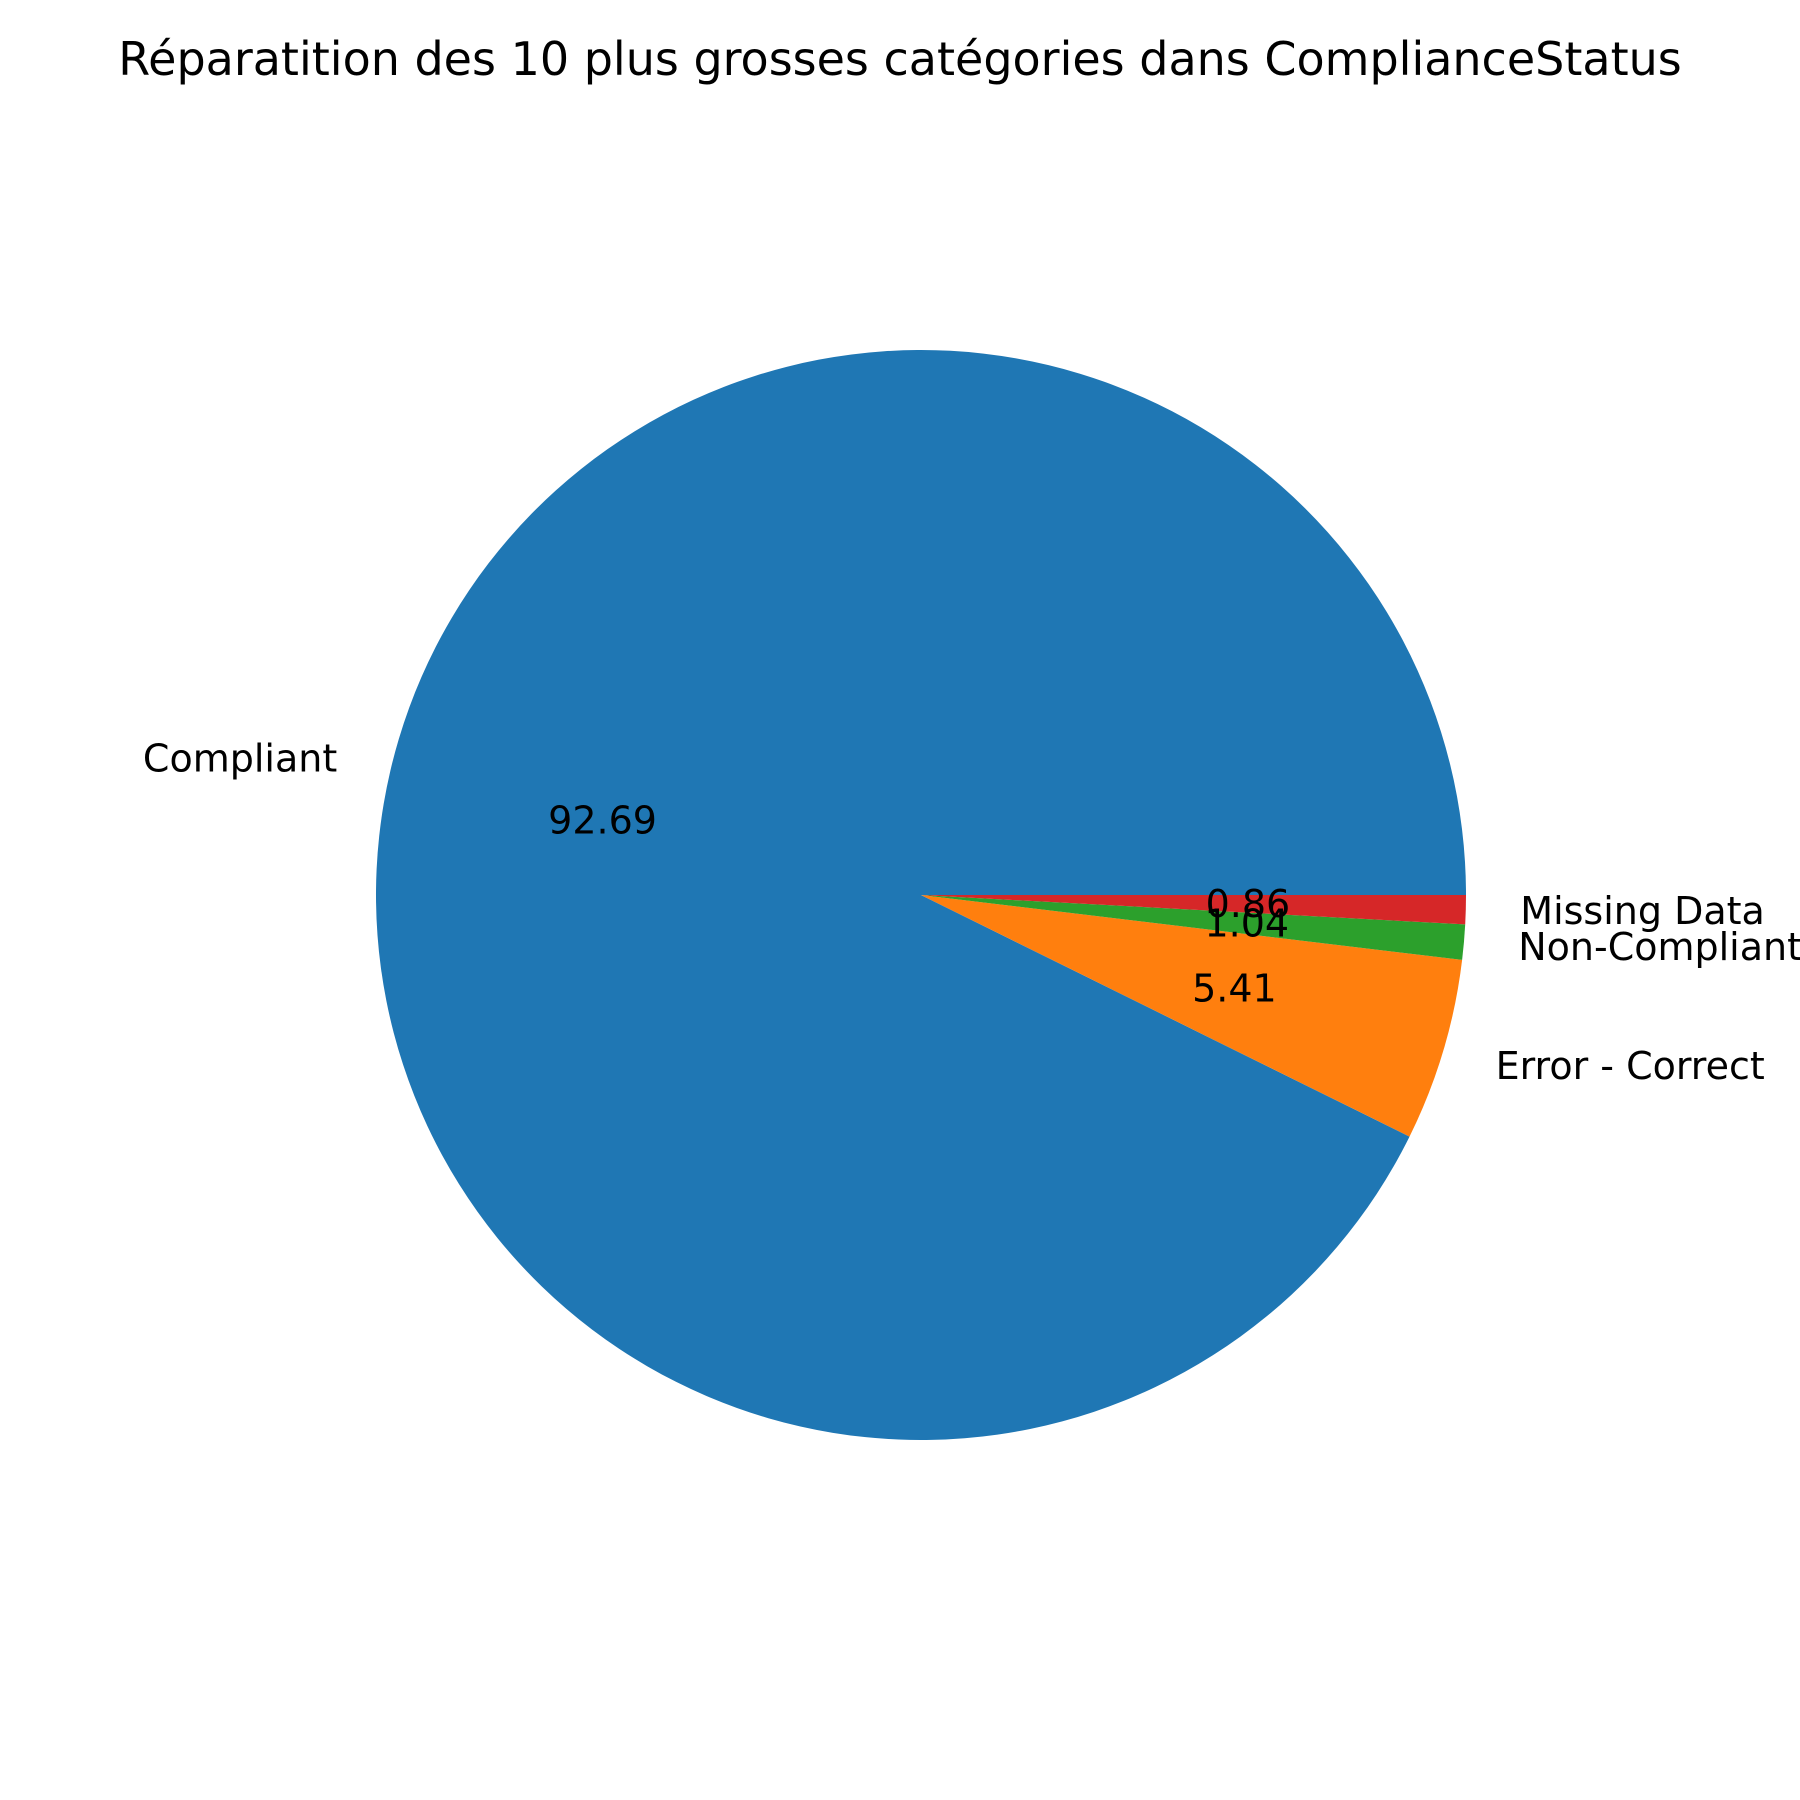  Describe the element at coordinates (1193, 927) in the screenshot. I see `pie-slice-non-compliant` at that location.